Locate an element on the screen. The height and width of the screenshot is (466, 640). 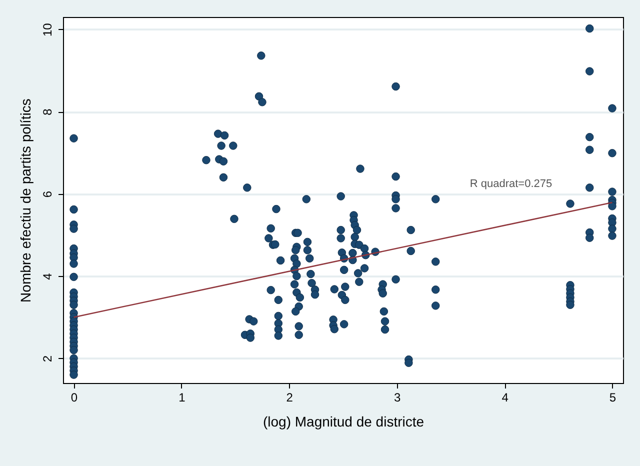
x-tick-label: 1 is located at coordinates (182, 397).